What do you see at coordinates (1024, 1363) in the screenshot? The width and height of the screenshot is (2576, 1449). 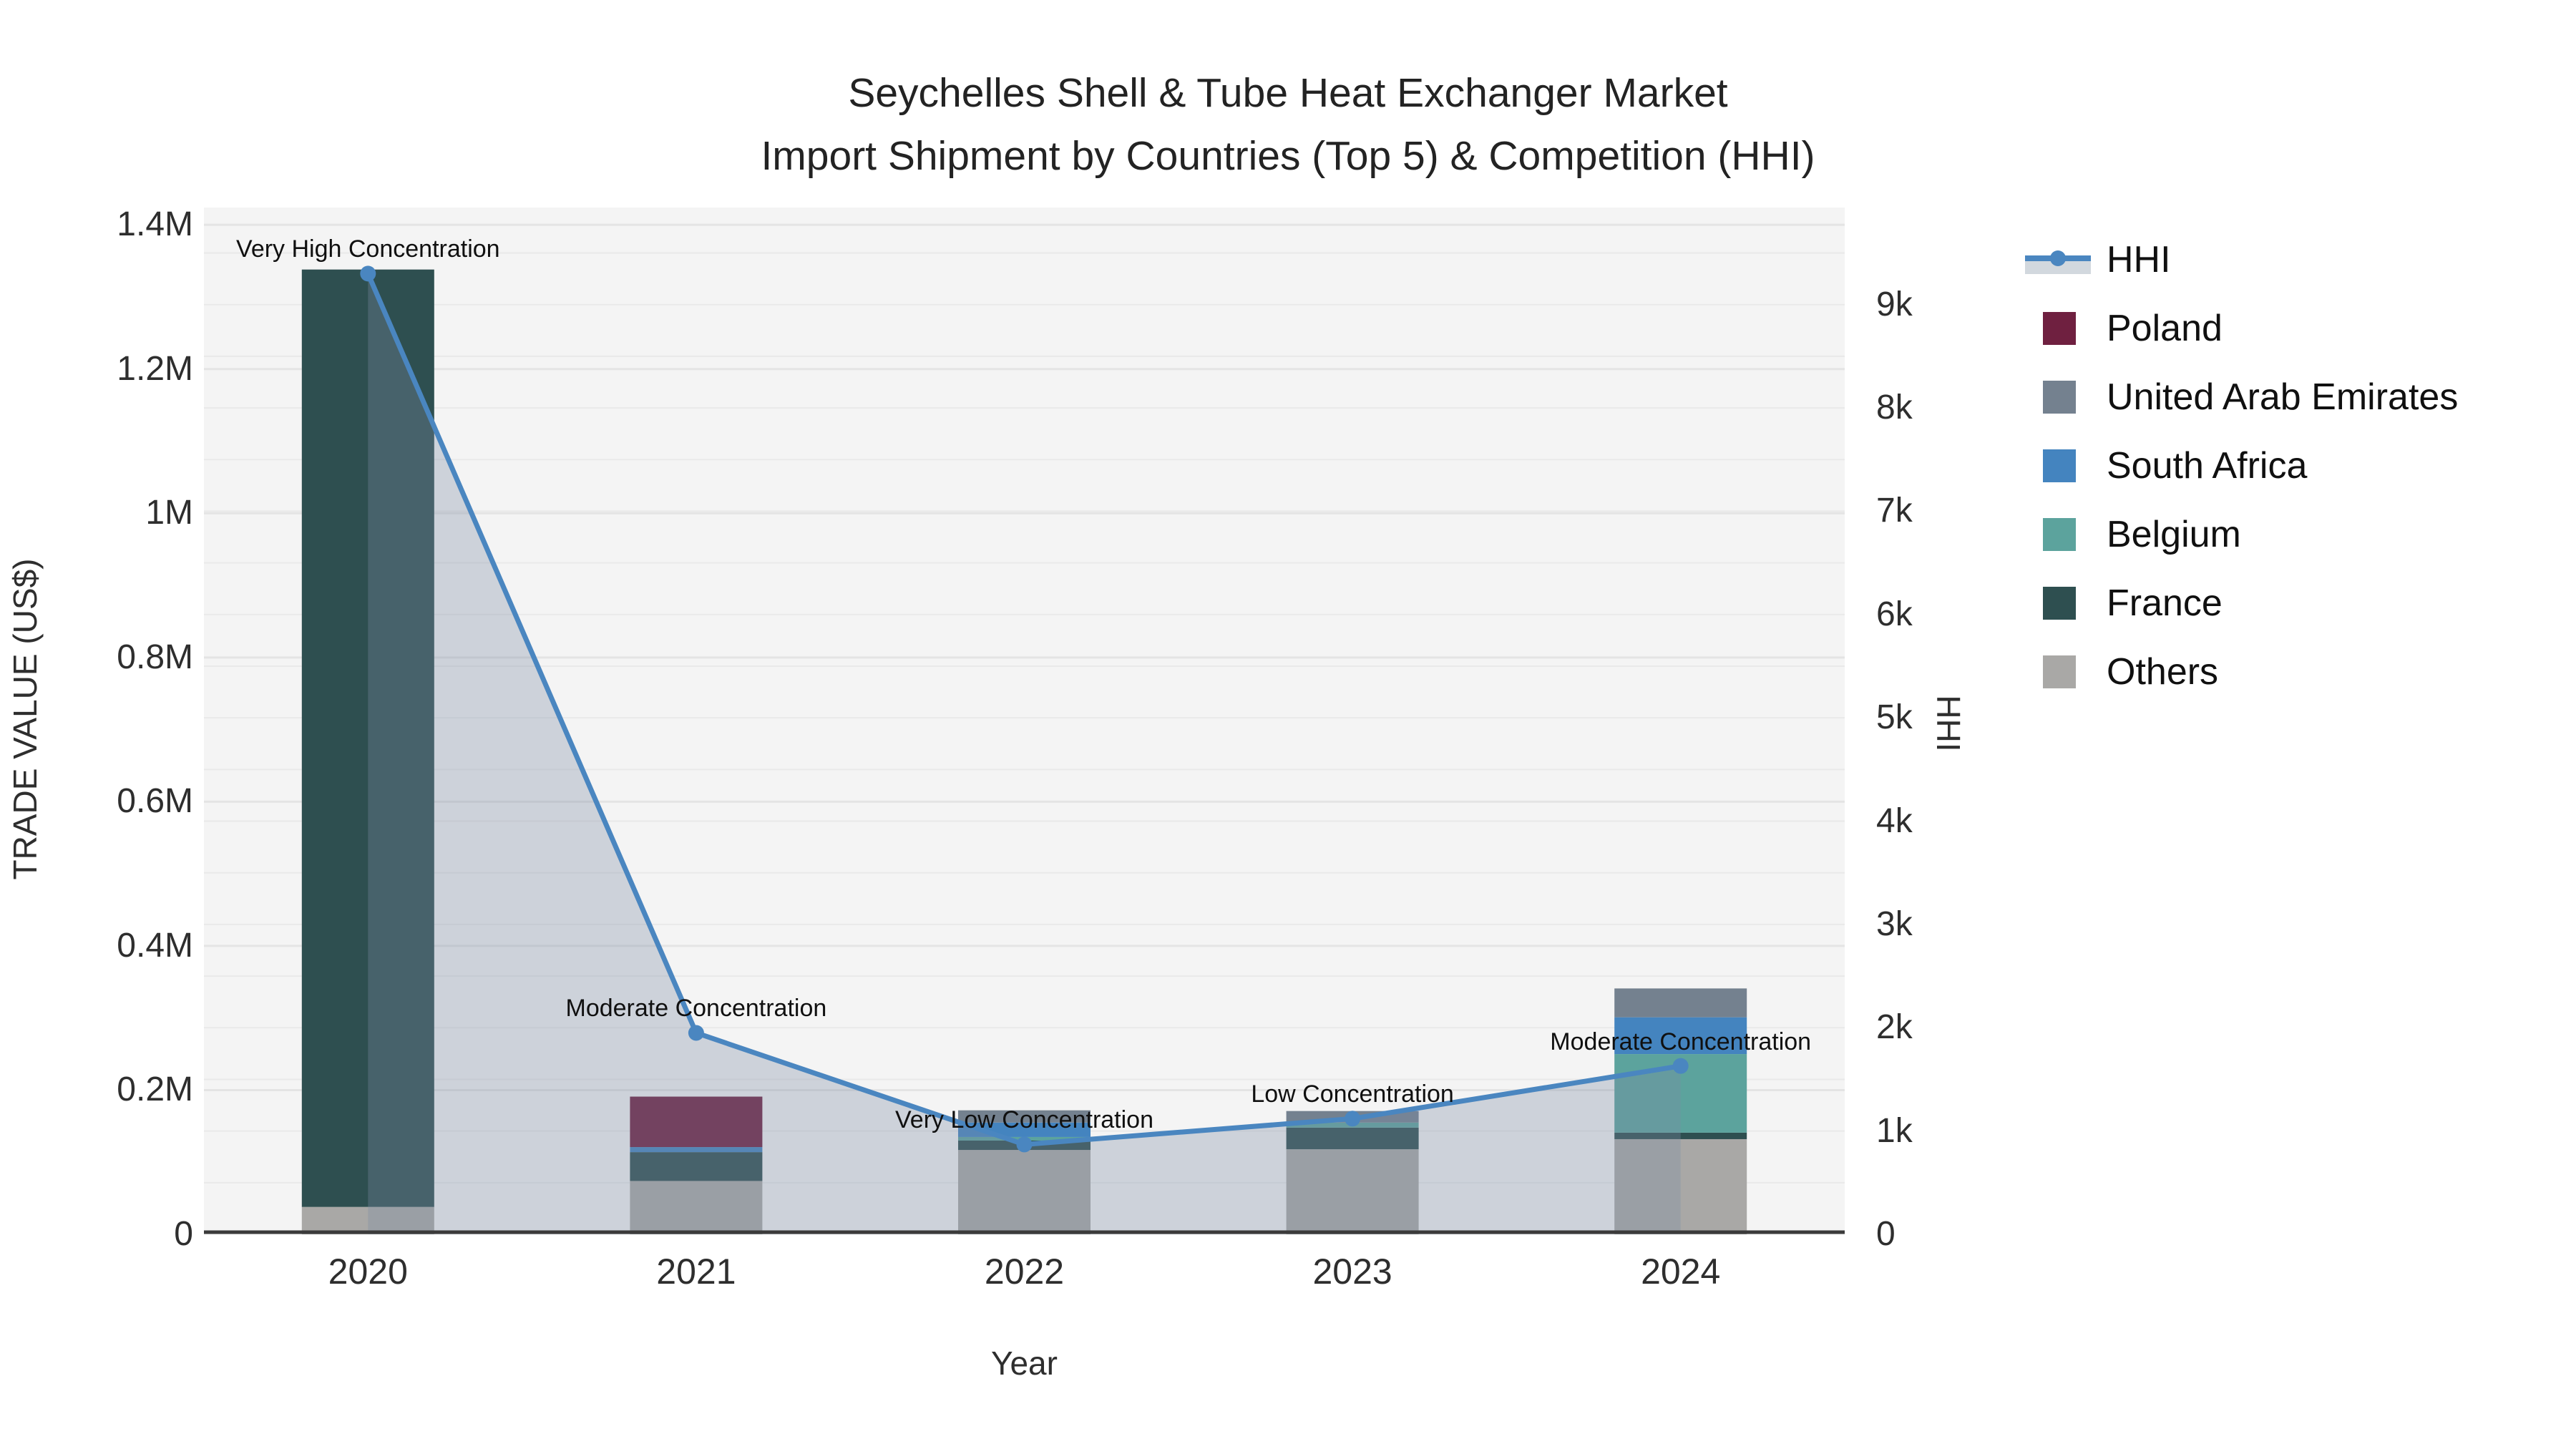 I see `x-axis-title: Year` at bounding box center [1024, 1363].